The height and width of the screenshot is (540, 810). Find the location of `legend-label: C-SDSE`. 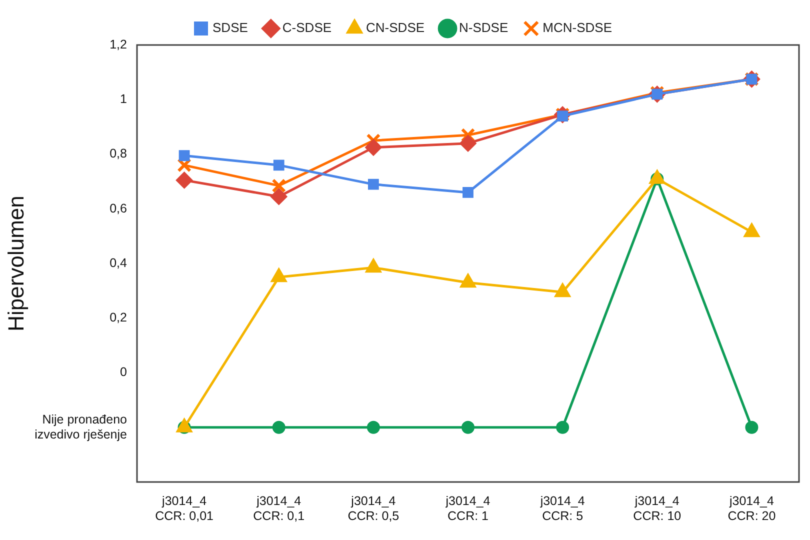

legend-label: C-SDSE is located at coordinates (307, 28).